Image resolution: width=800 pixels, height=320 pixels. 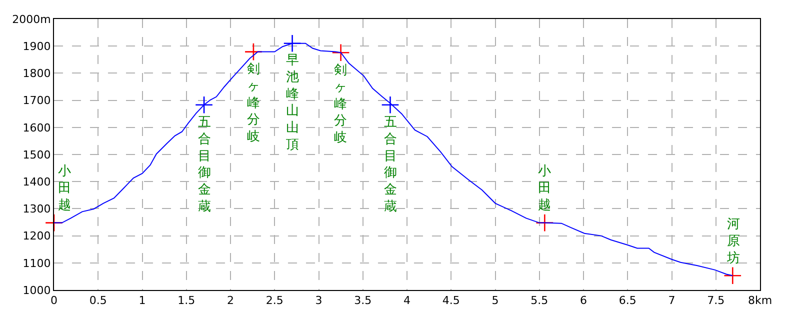 I want to click on x-tick-label: 3, so click(x=318, y=301).